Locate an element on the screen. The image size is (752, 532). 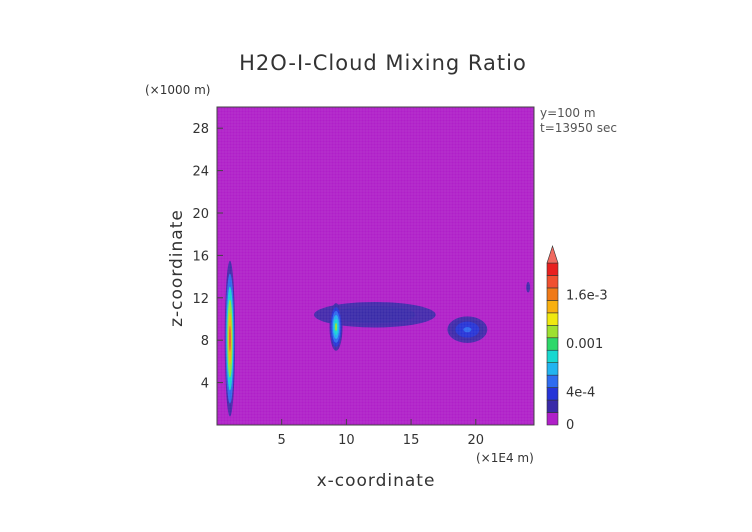
x-tick-label: 15 is located at coordinates (411, 440).